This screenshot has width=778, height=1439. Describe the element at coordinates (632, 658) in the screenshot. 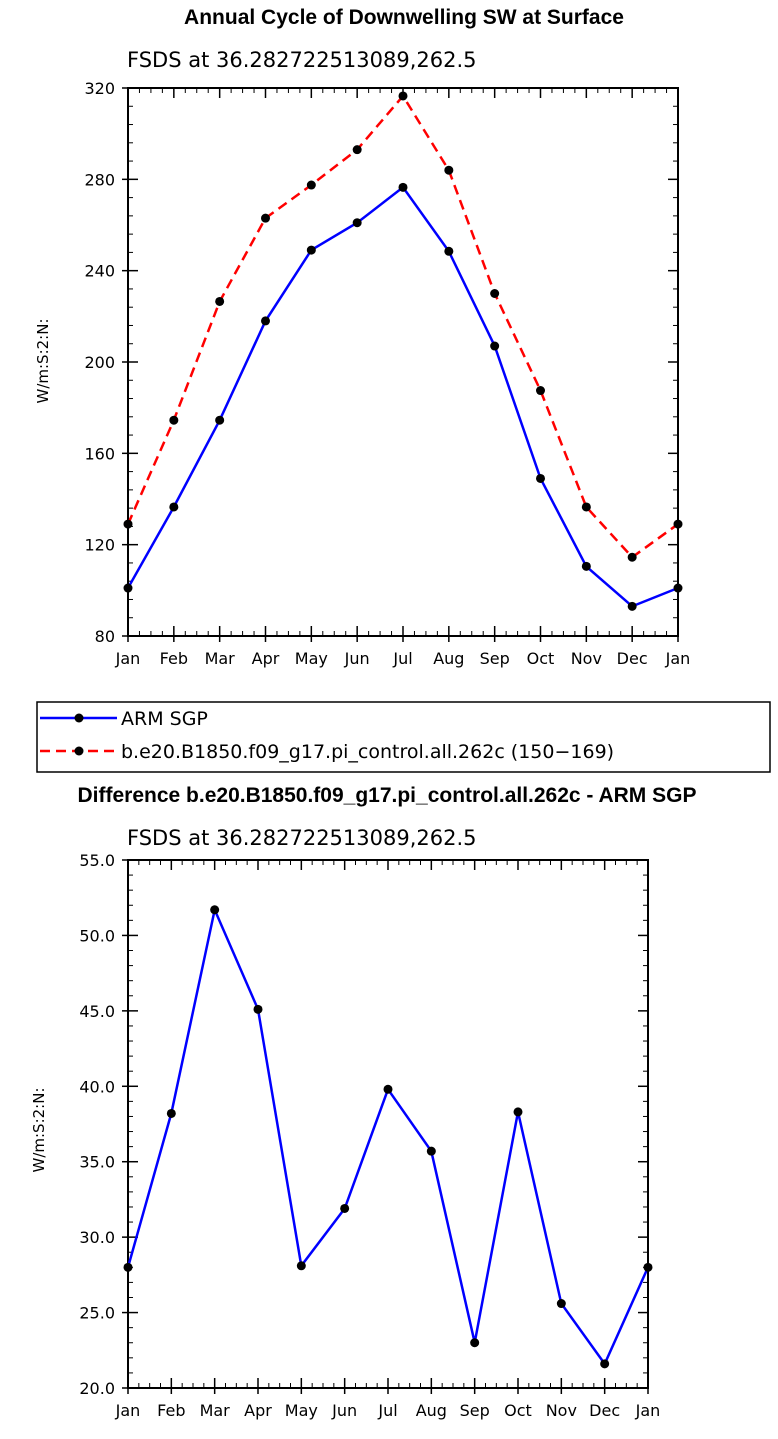

I see `chart1-xtick-label: Dec` at that location.